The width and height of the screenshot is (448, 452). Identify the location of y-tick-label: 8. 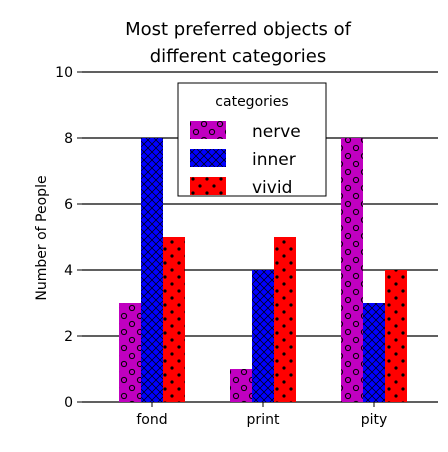
(68, 139).